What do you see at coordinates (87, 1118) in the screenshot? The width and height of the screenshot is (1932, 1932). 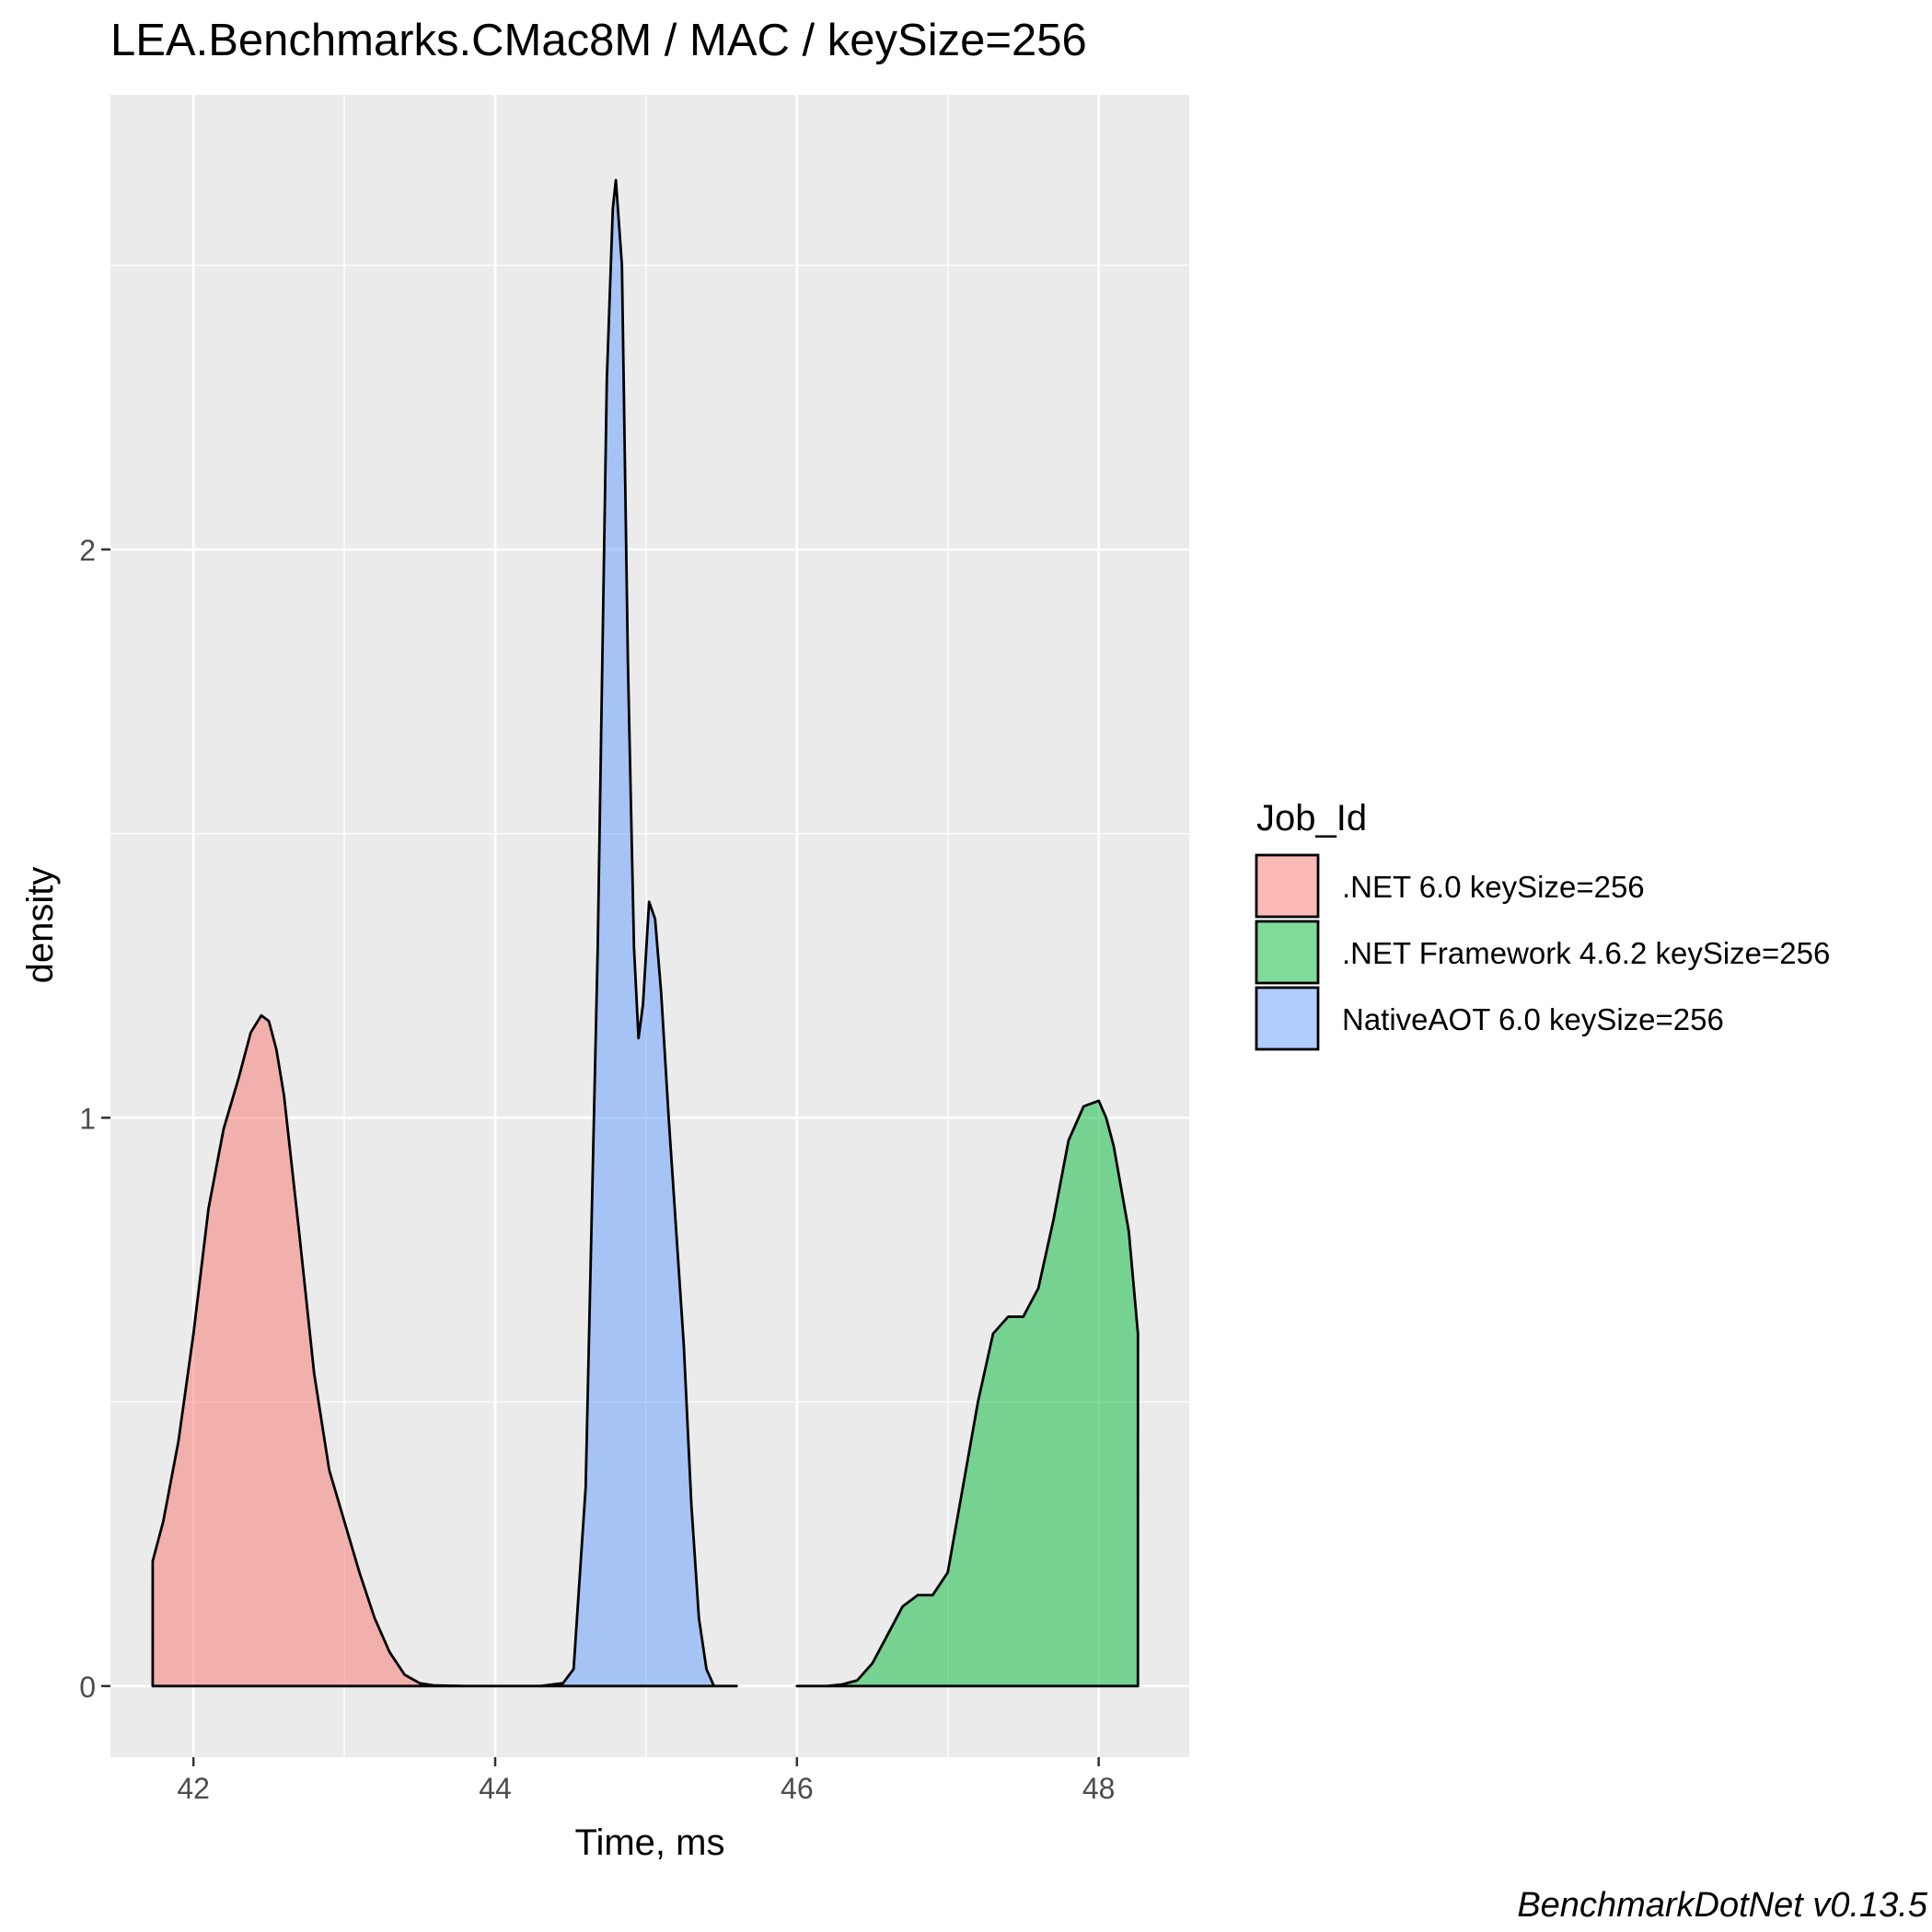 I see `y-tick-label: 1` at bounding box center [87, 1118].